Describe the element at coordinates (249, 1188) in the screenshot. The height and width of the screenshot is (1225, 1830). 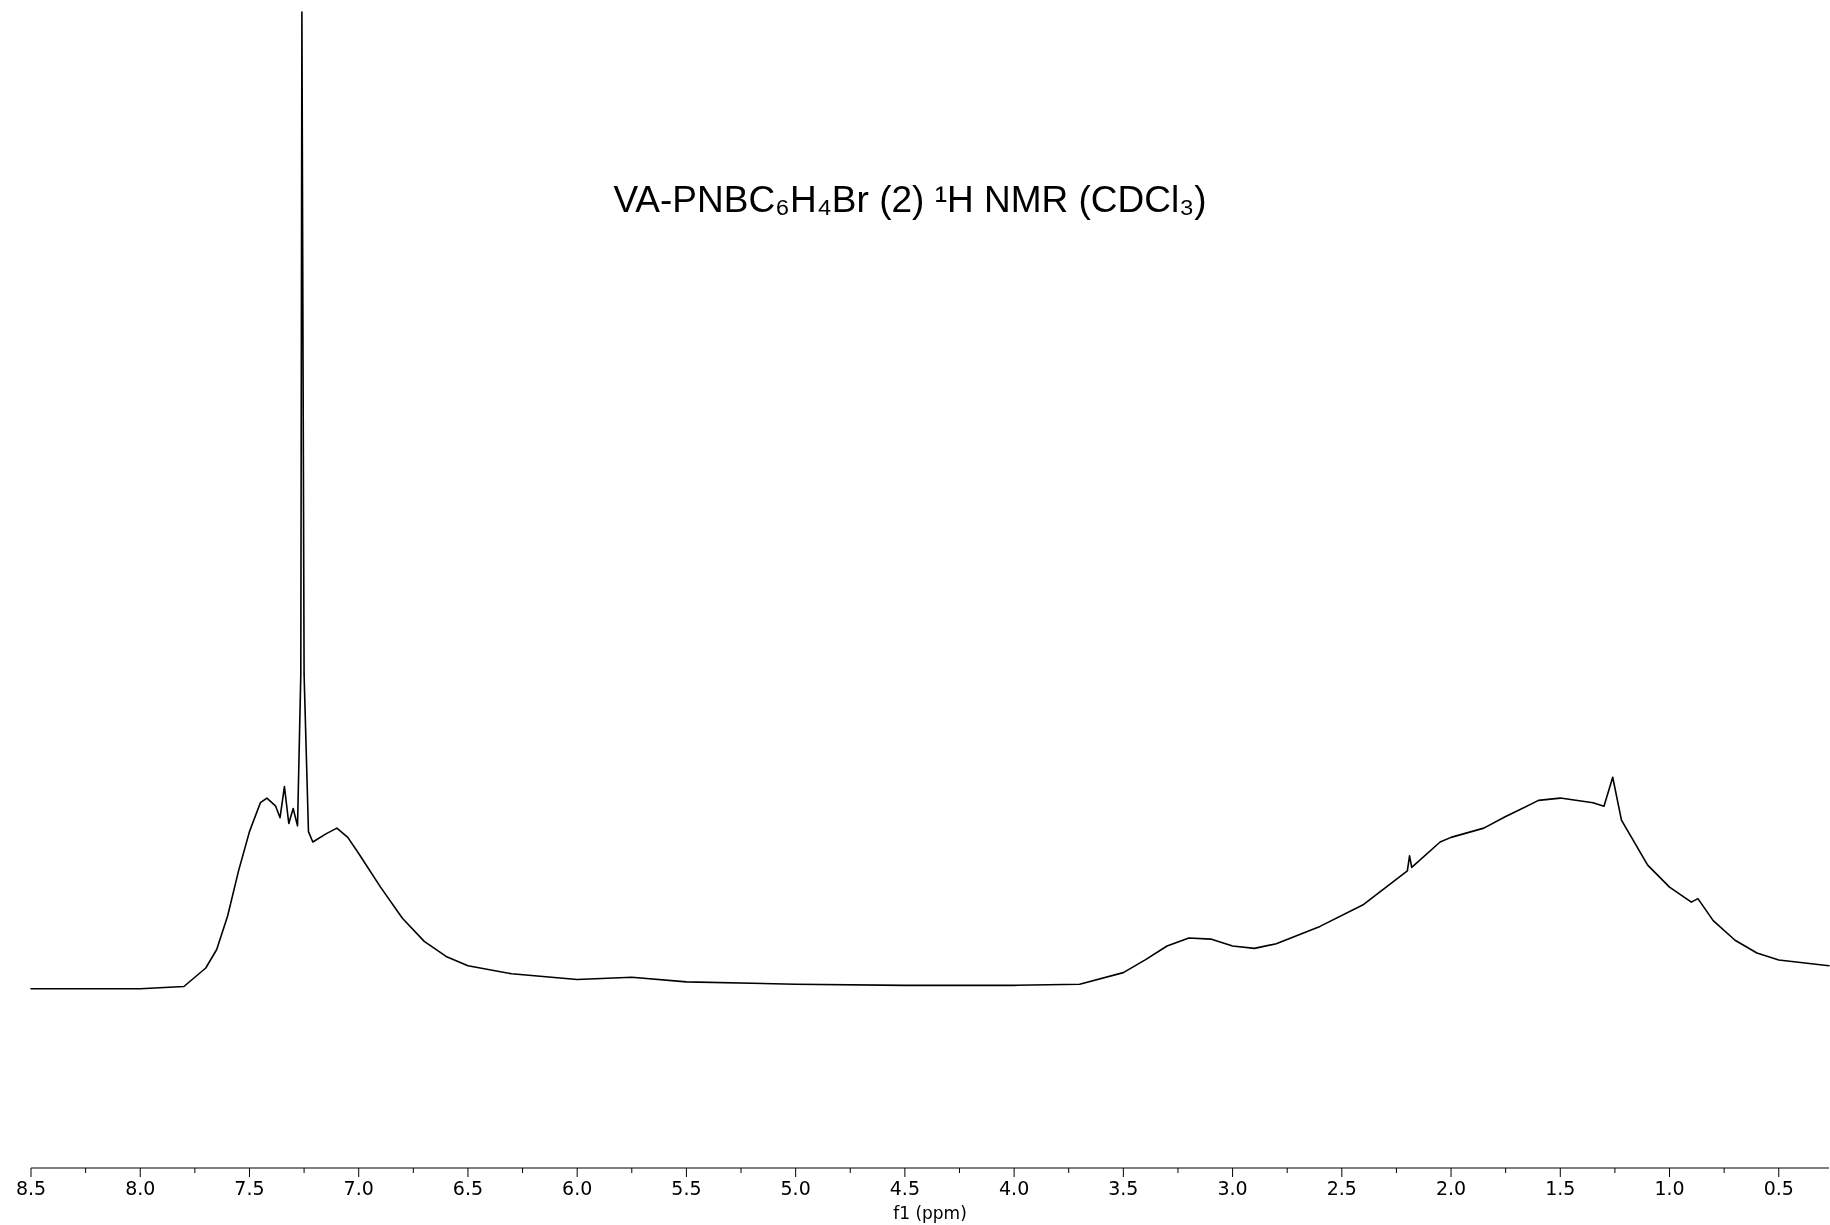
I see `x-tick-label: 7.5` at that location.